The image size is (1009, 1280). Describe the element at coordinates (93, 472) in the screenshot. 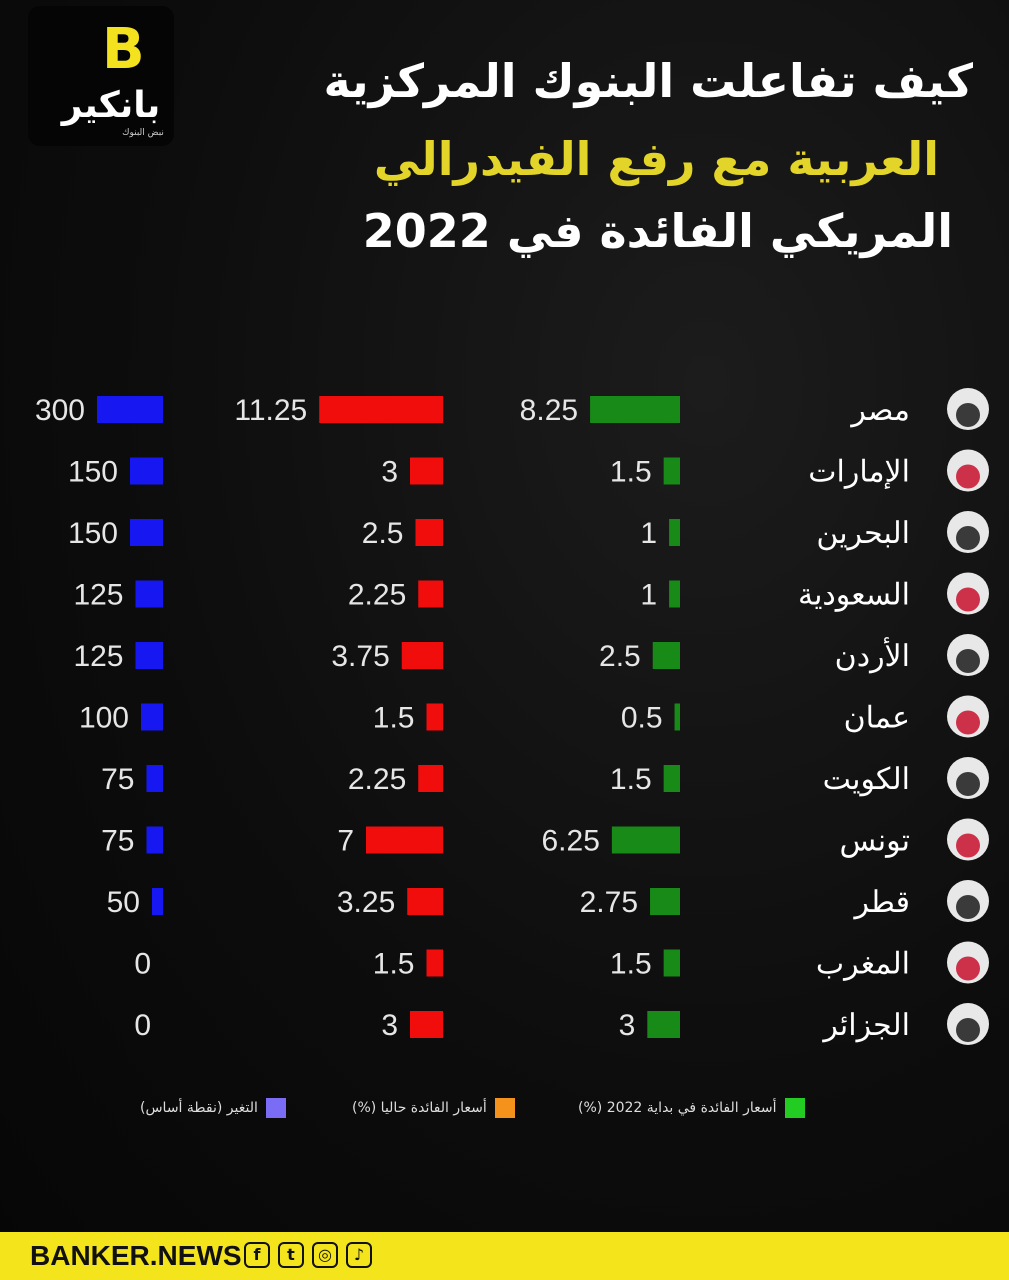

I see `value-label-change-1: 150` at that location.